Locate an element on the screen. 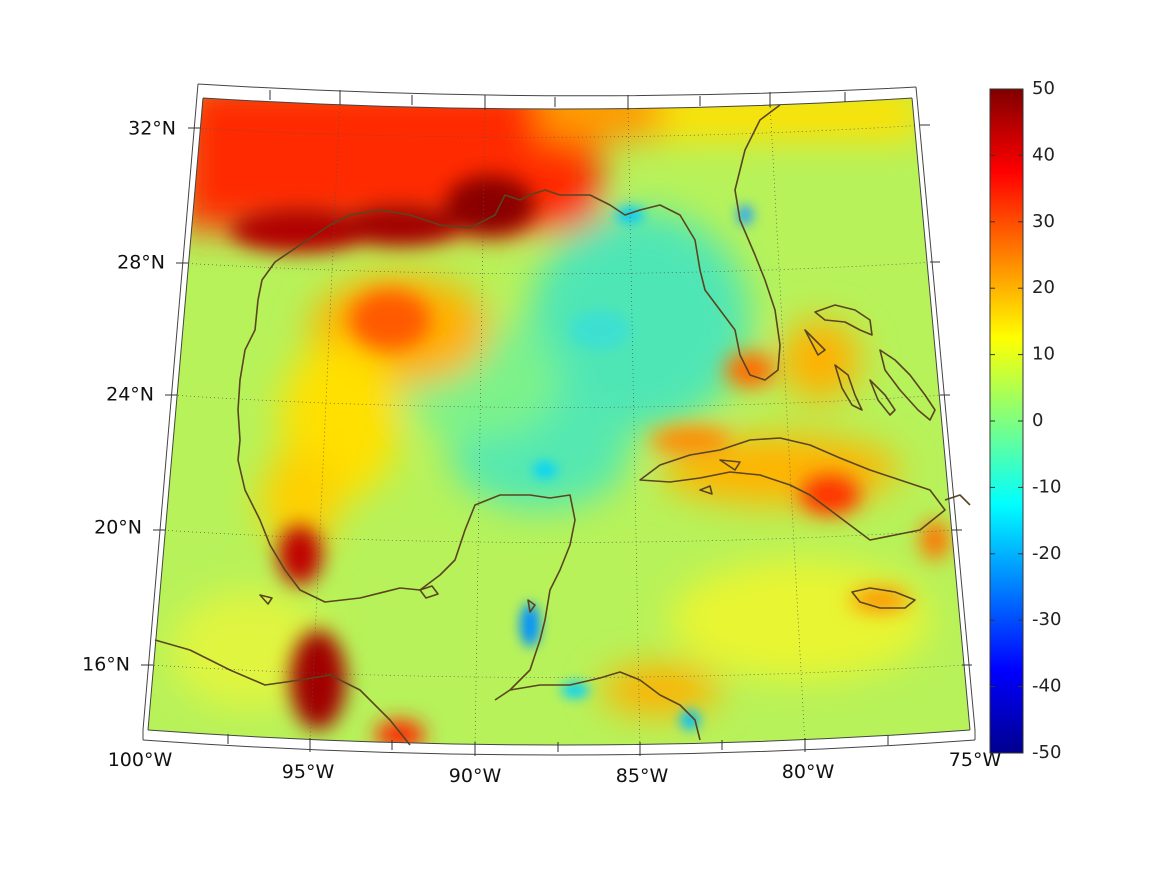 This screenshot has height=879, width=1167. colorbar-tick-label: 30 is located at coordinates (1043, 221).